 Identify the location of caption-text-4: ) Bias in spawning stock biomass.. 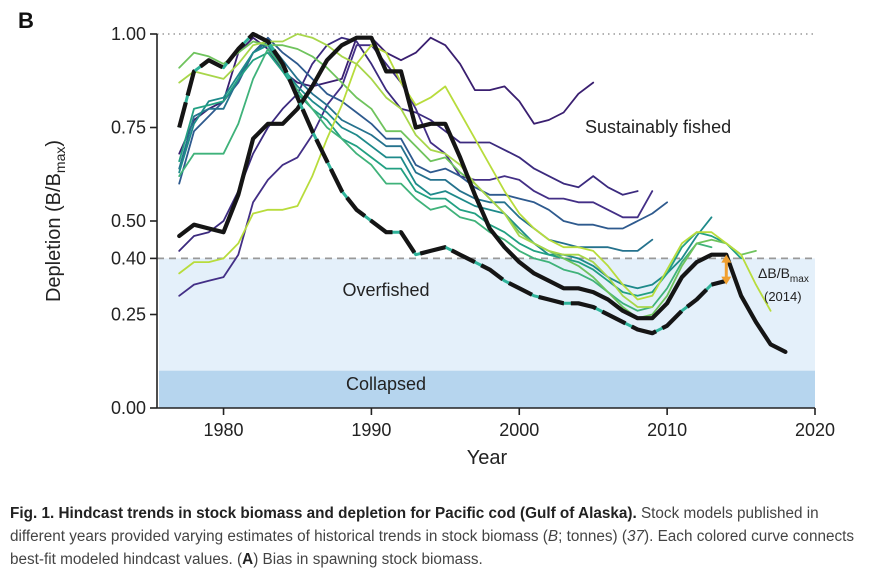
(368, 559).